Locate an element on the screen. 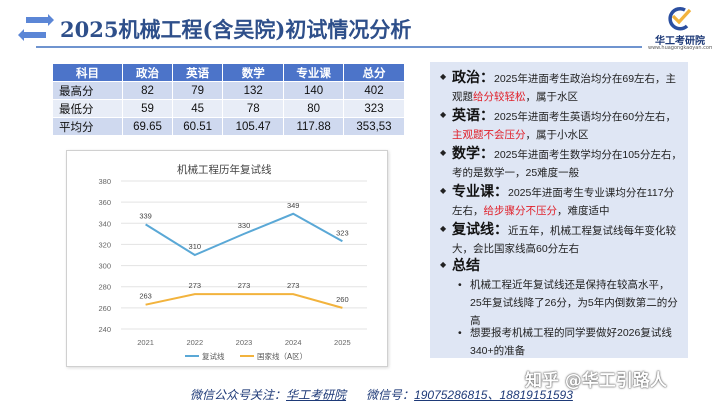  logo-name: 华工考研院 is located at coordinates (680, 41).